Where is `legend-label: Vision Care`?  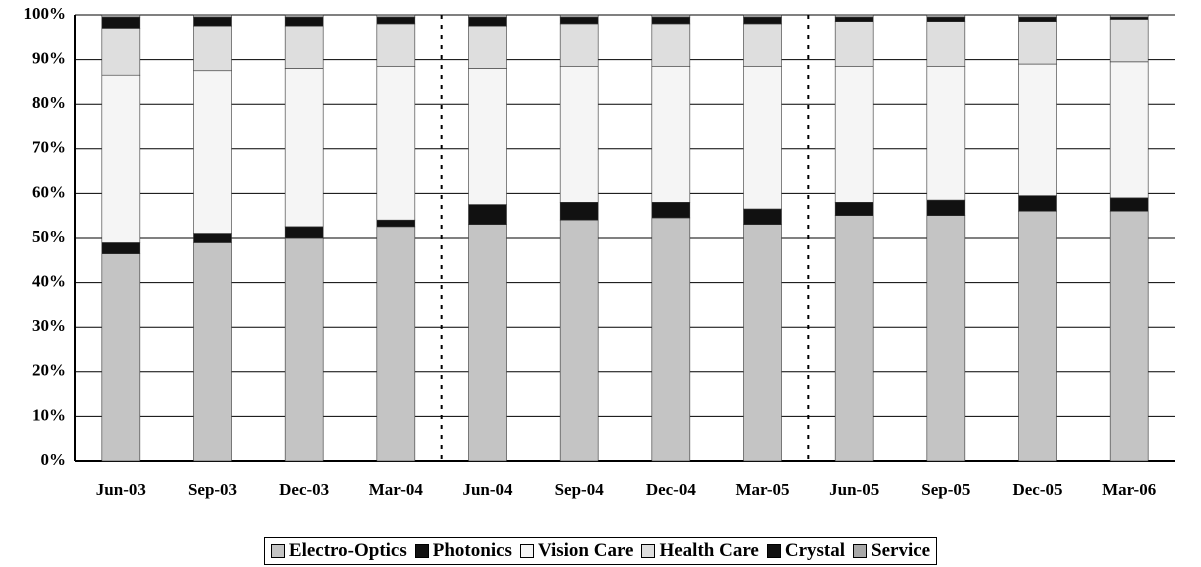
legend-label: Vision Care is located at coordinates (585, 550).